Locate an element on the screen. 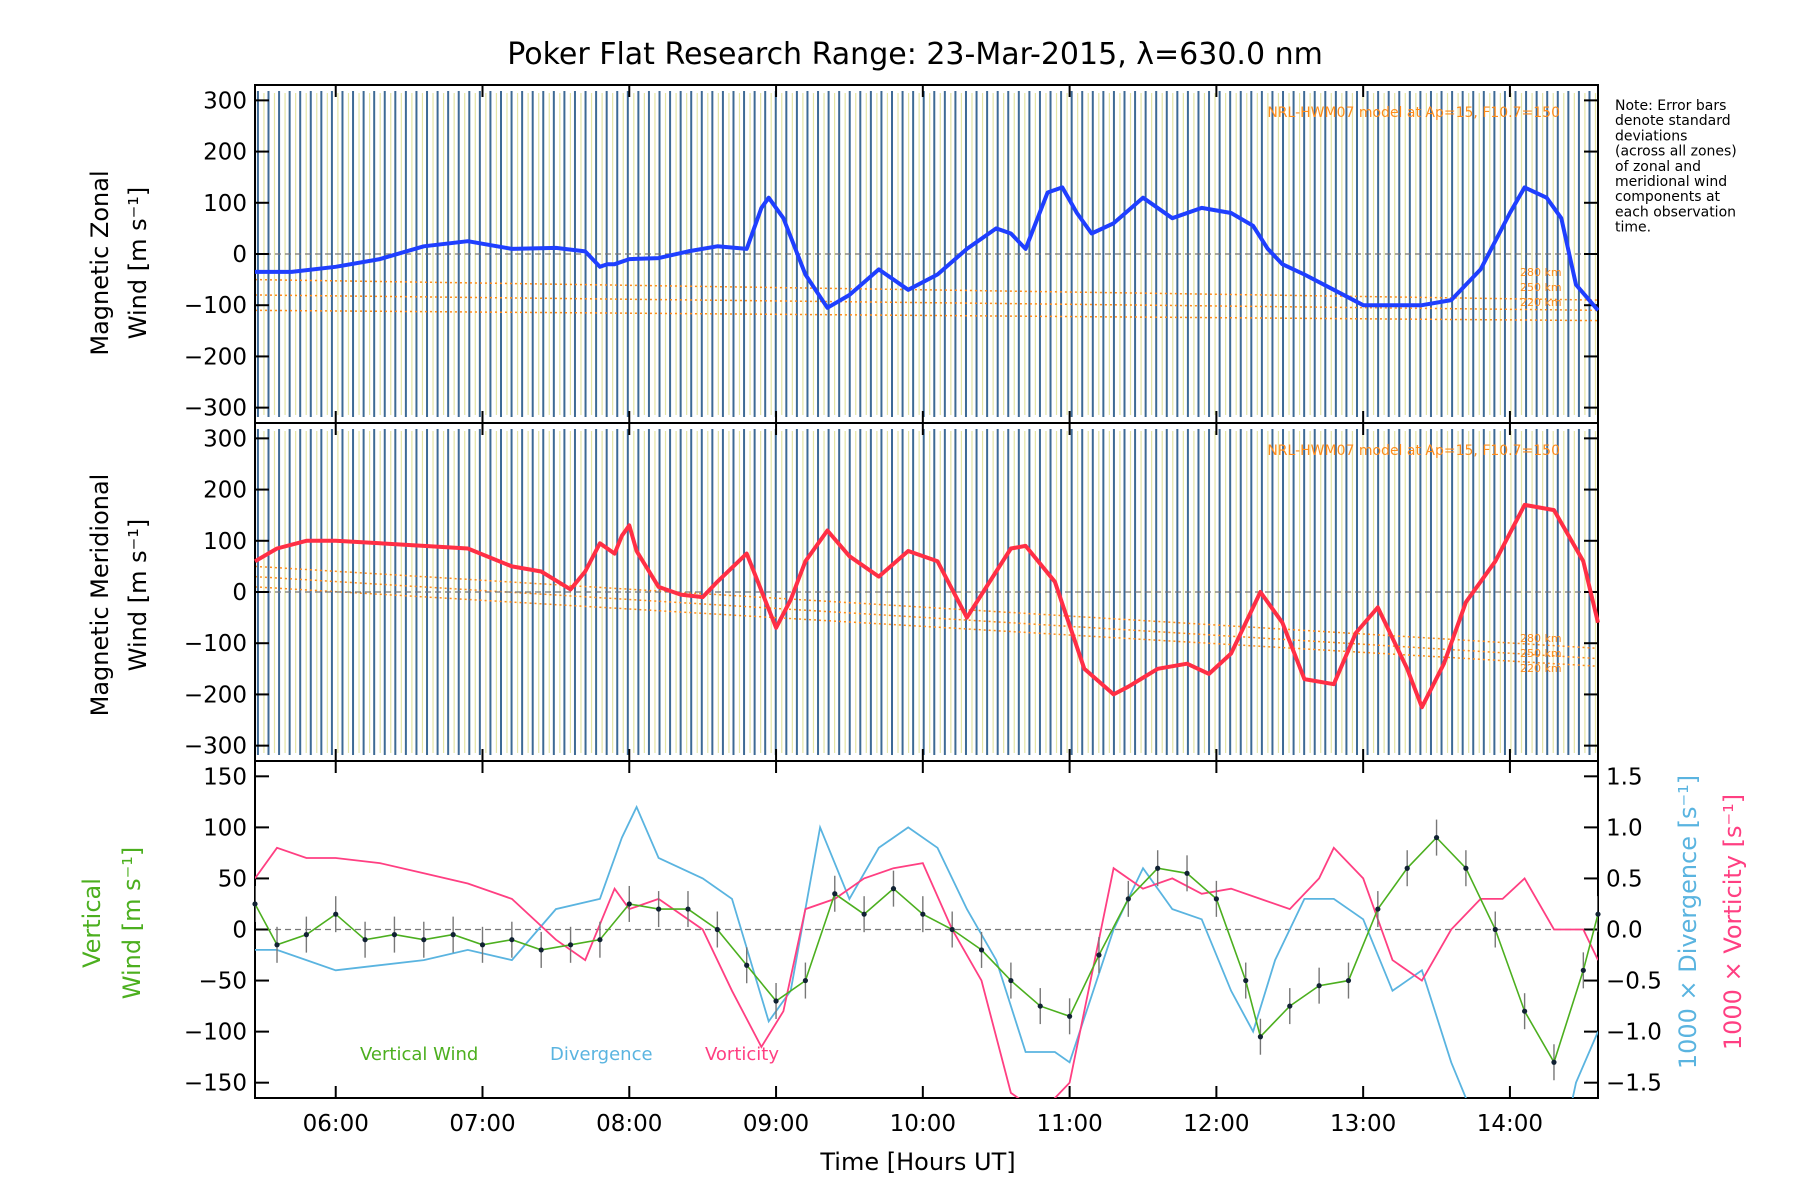 Image resolution: width=1800 pixels, height=1200 pixels. y-tick-label: −150 is located at coordinates (215, 1084).